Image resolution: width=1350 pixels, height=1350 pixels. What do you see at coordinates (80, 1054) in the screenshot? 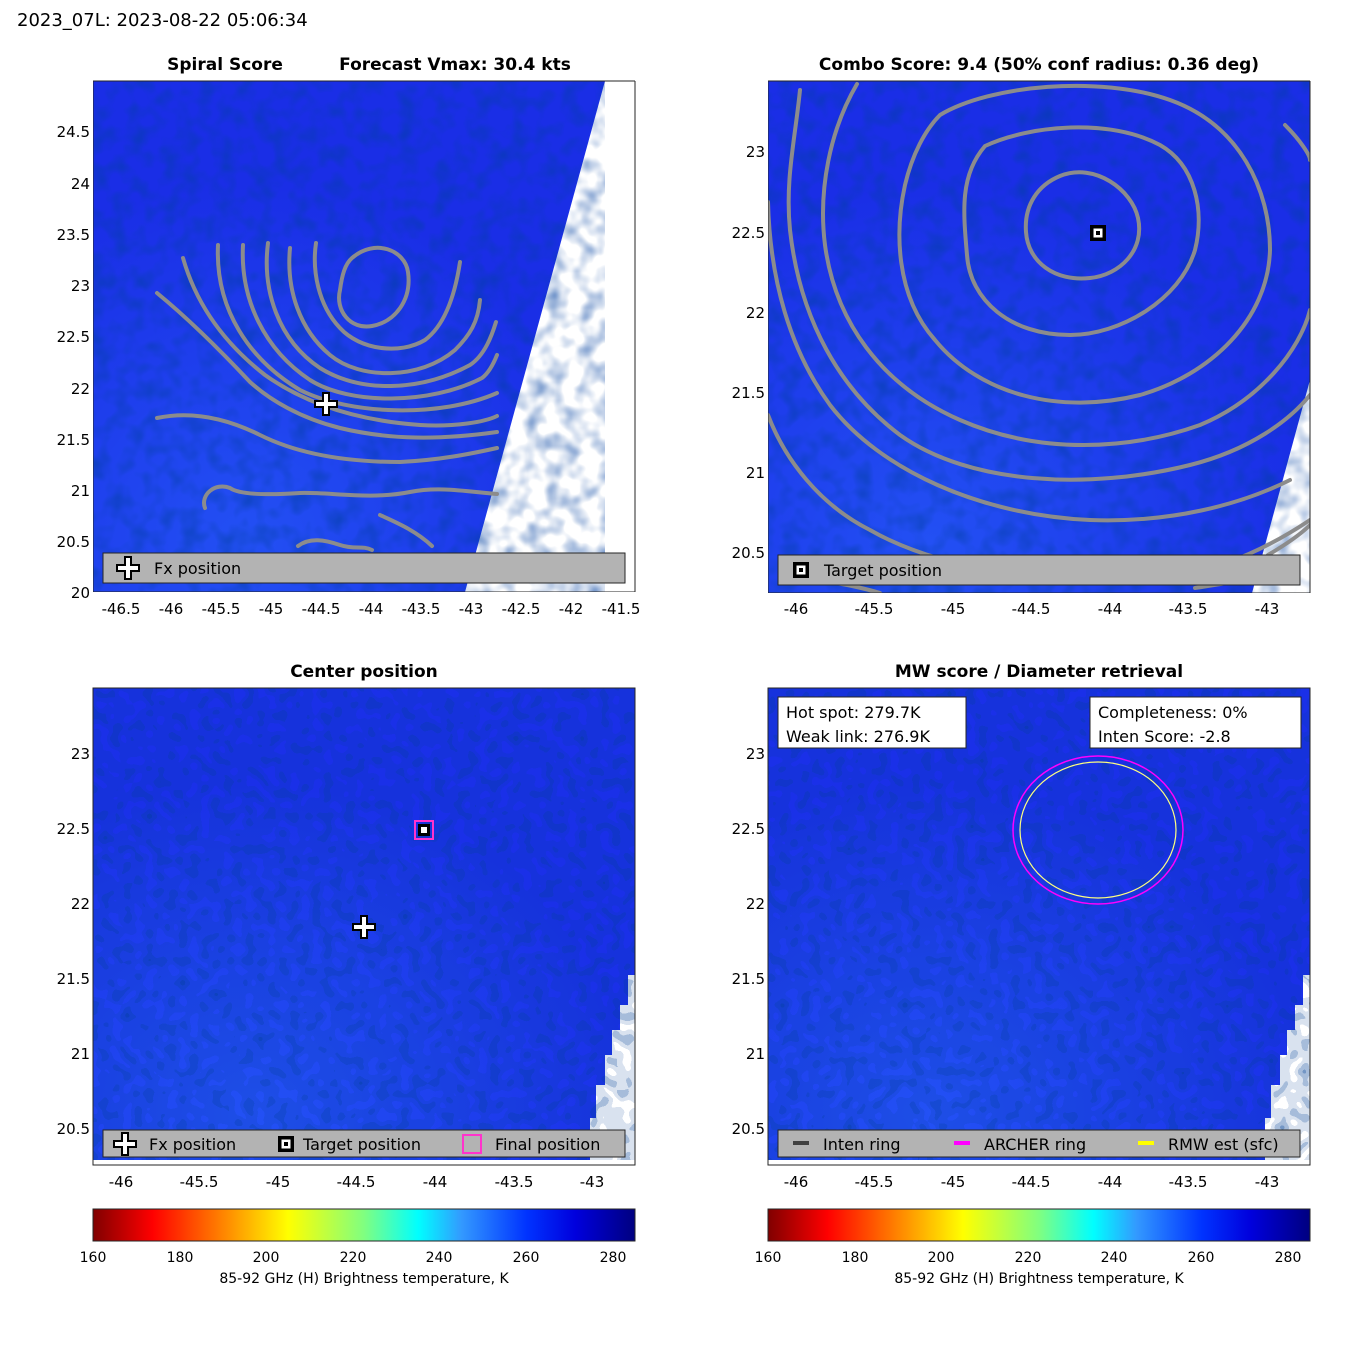
I see `center-ytick: 21` at bounding box center [80, 1054].